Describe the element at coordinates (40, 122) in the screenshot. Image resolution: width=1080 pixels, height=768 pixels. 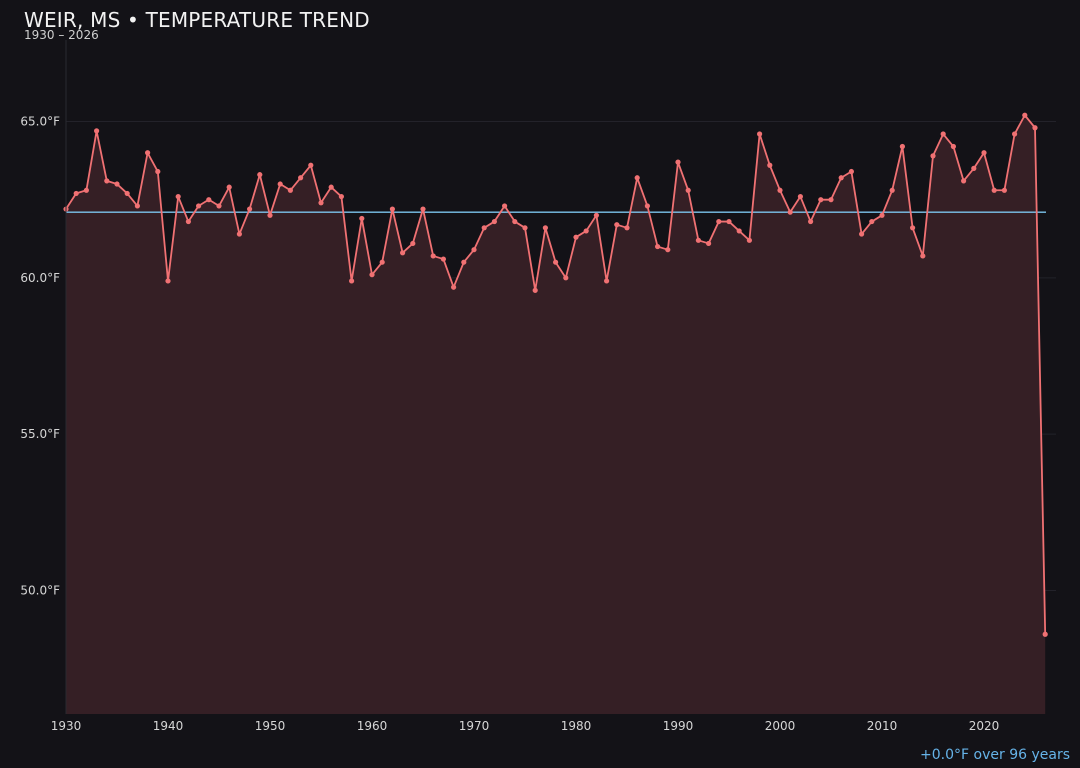
I see `y-tick-label: 65.0°F` at that location.